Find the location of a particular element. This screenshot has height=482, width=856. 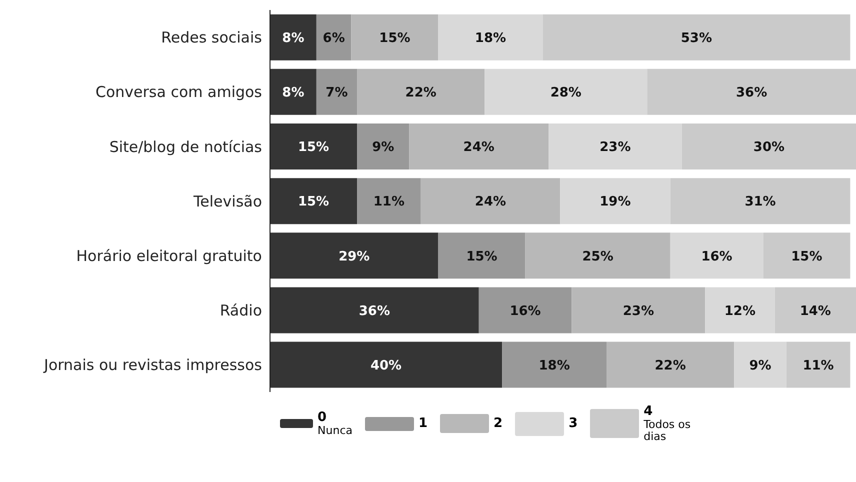

data-label: 31% is located at coordinates (760, 202).